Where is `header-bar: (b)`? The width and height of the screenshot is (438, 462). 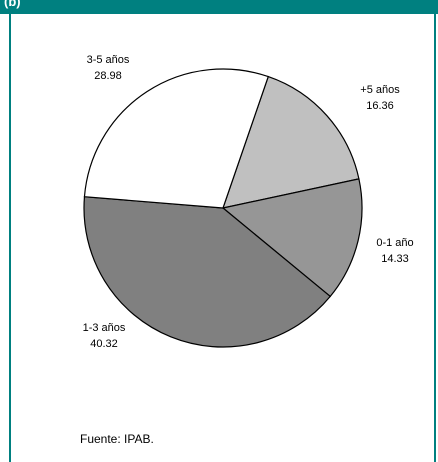
header-bar: (b) is located at coordinates (219, 7).